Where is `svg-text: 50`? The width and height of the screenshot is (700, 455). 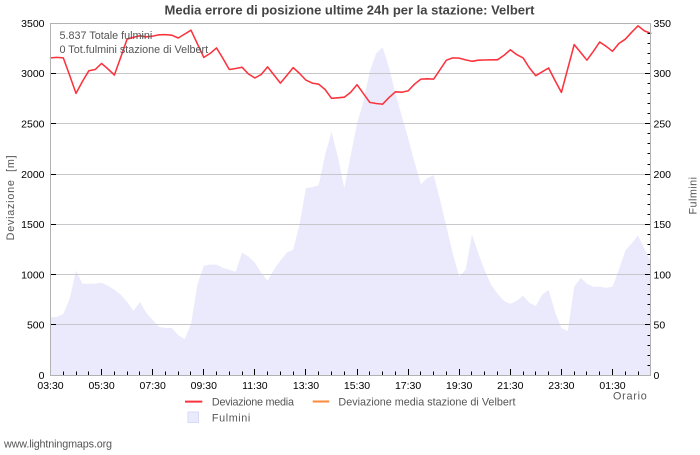
svg-text: 50 is located at coordinates (660, 326).